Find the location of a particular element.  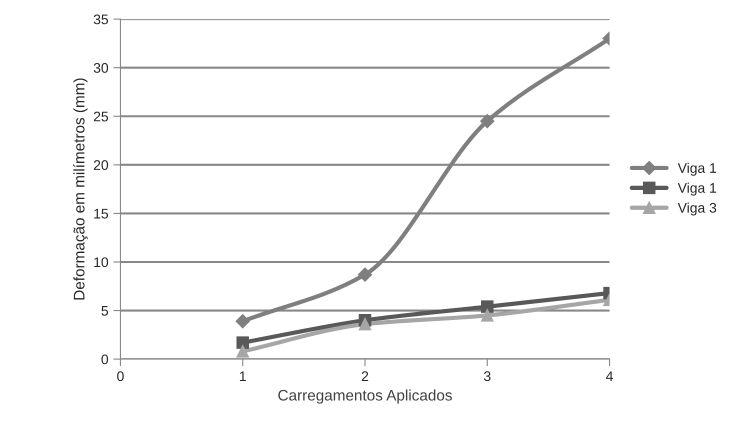

y-tick-label: 20 is located at coordinates (101, 165).